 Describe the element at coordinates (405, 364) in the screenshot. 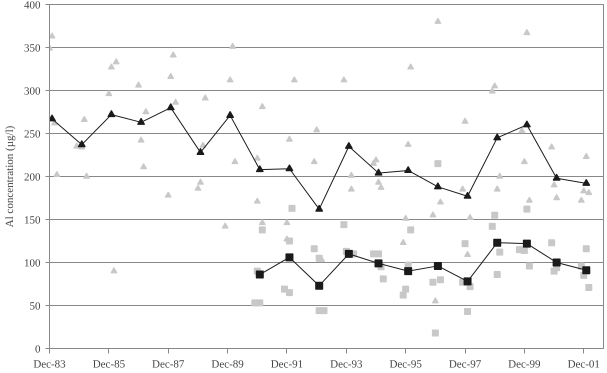

I see `x-tick-label: Dec-95` at that location.